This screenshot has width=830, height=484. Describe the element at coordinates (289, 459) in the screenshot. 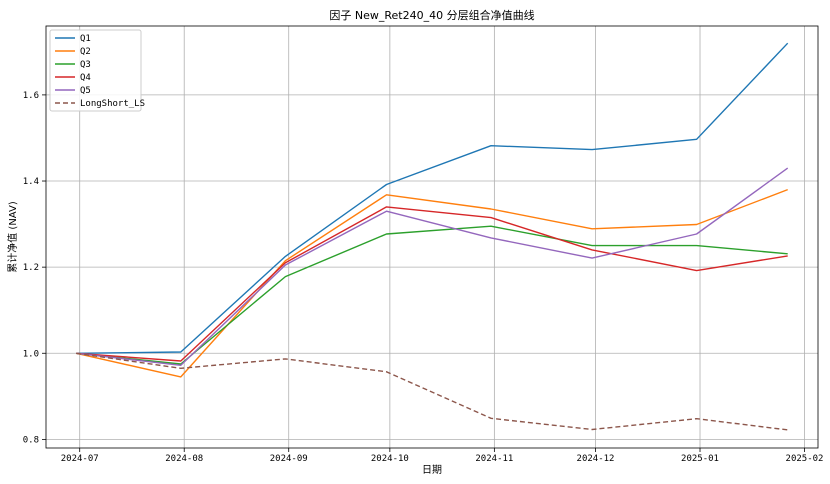

I see `x-tick-label: 2024-09` at that location.